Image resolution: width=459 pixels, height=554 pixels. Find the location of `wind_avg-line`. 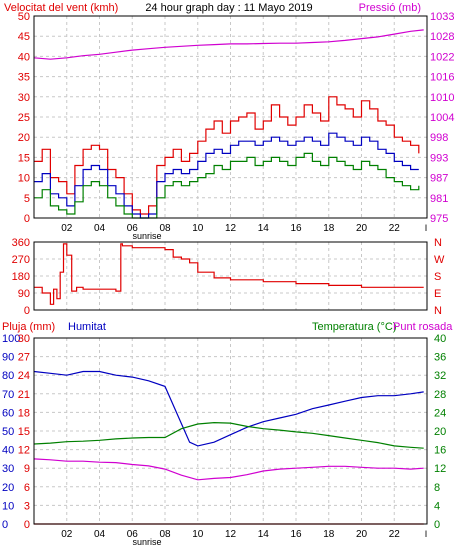

wind_avg-line is located at coordinates (226, 175).